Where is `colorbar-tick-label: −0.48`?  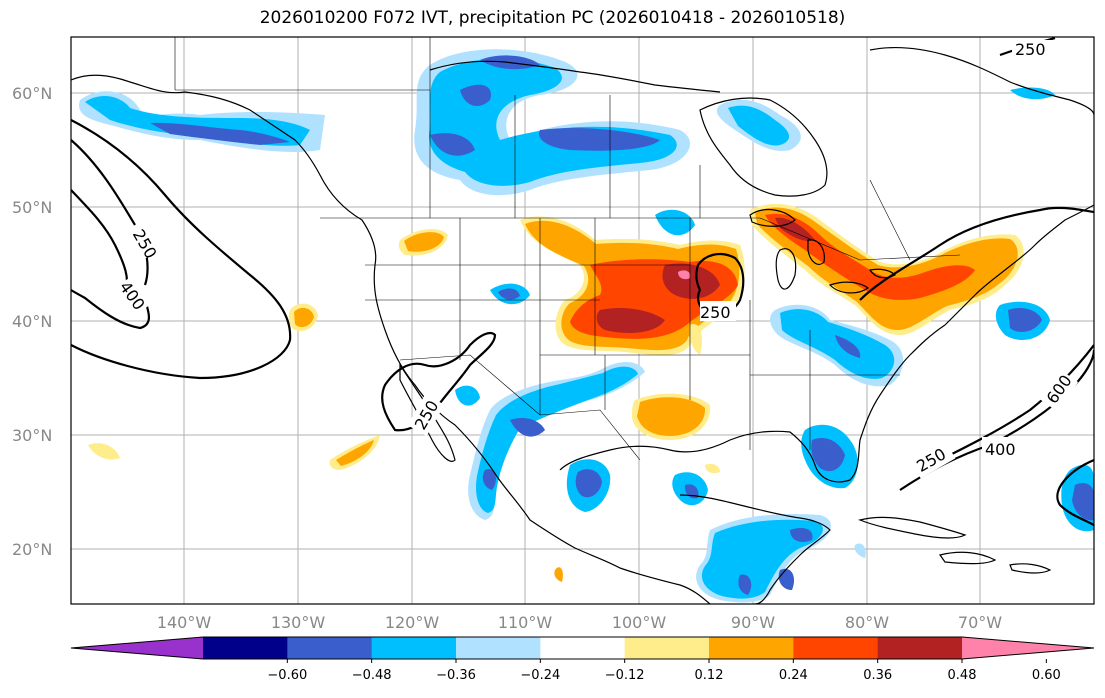
colorbar-tick-label: −0.48 is located at coordinates (372, 675).